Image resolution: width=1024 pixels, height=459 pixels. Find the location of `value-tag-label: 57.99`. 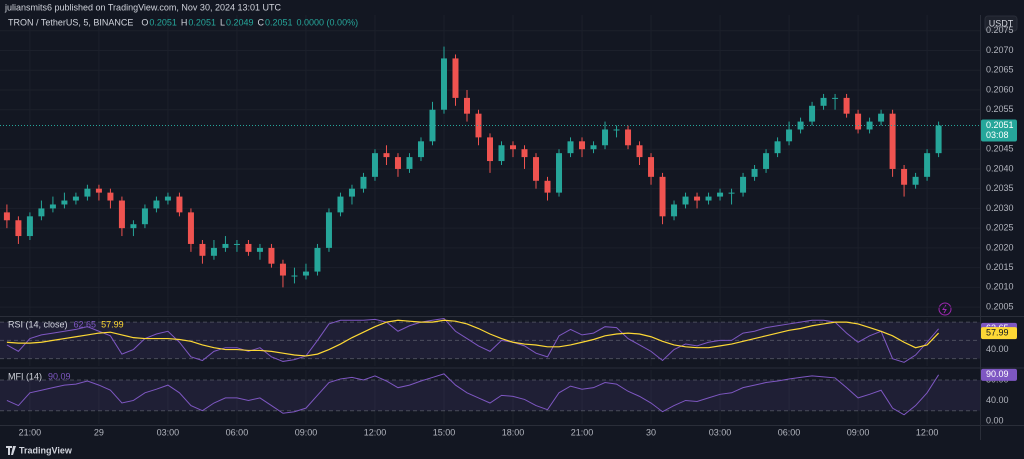

value-tag-label: 57.99 is located at coordinates (997, 332).